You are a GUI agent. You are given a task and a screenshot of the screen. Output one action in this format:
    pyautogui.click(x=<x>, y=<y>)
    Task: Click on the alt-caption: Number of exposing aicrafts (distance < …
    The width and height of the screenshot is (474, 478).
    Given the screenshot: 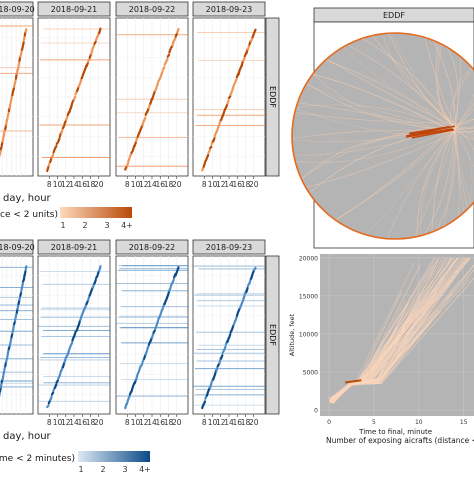 What is the action you would take?
    pyautogui.click(x=400, y=440)
    